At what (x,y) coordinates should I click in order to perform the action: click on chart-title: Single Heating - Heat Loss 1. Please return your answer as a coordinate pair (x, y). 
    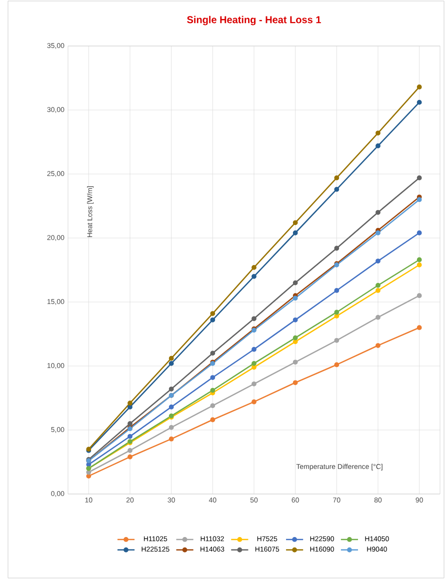
    Looking at the image, I should click on (254, 21).